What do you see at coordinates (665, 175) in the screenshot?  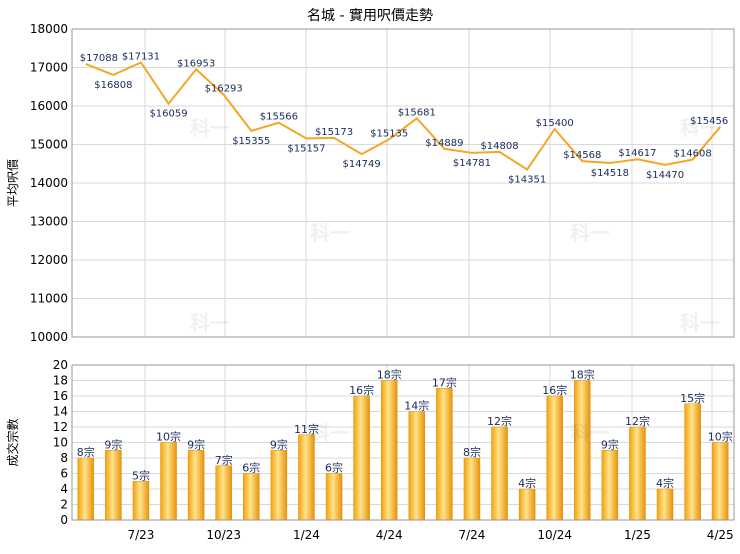 I see `price-data-label: $14470` at bounding box center [665, 175].